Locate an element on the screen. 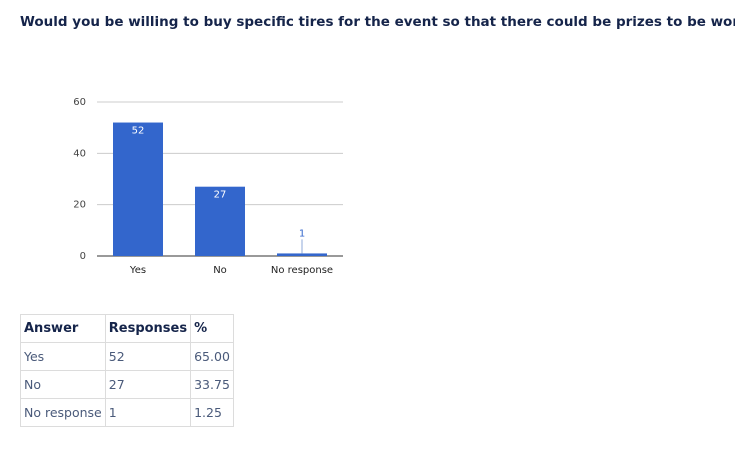 Image resolution: width=735 pixels, height=464 pixels. column-header: Responses is located at coordinates (148, 328).